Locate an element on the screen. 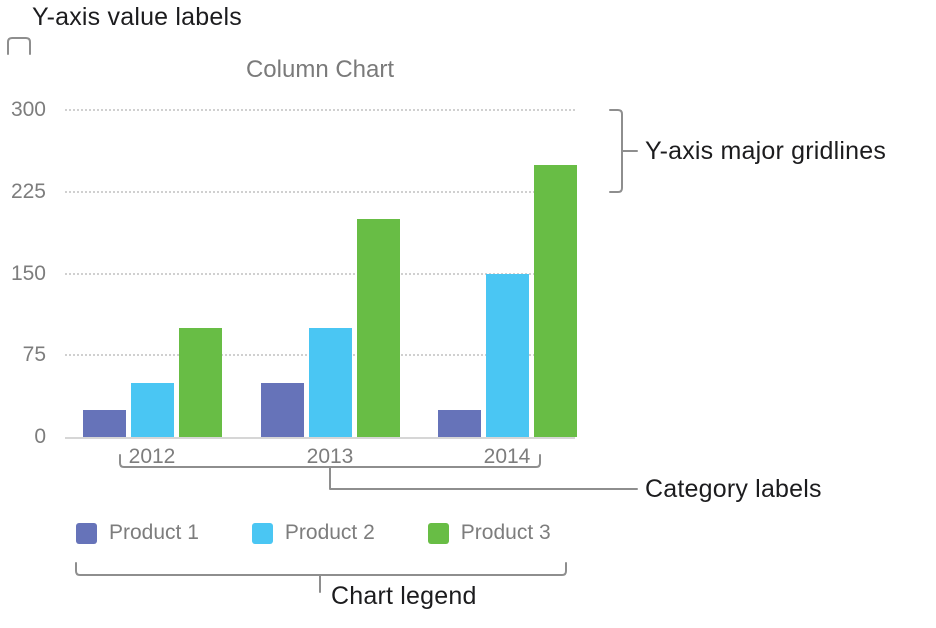  x-axis-line is located at coordinates (320, 438).